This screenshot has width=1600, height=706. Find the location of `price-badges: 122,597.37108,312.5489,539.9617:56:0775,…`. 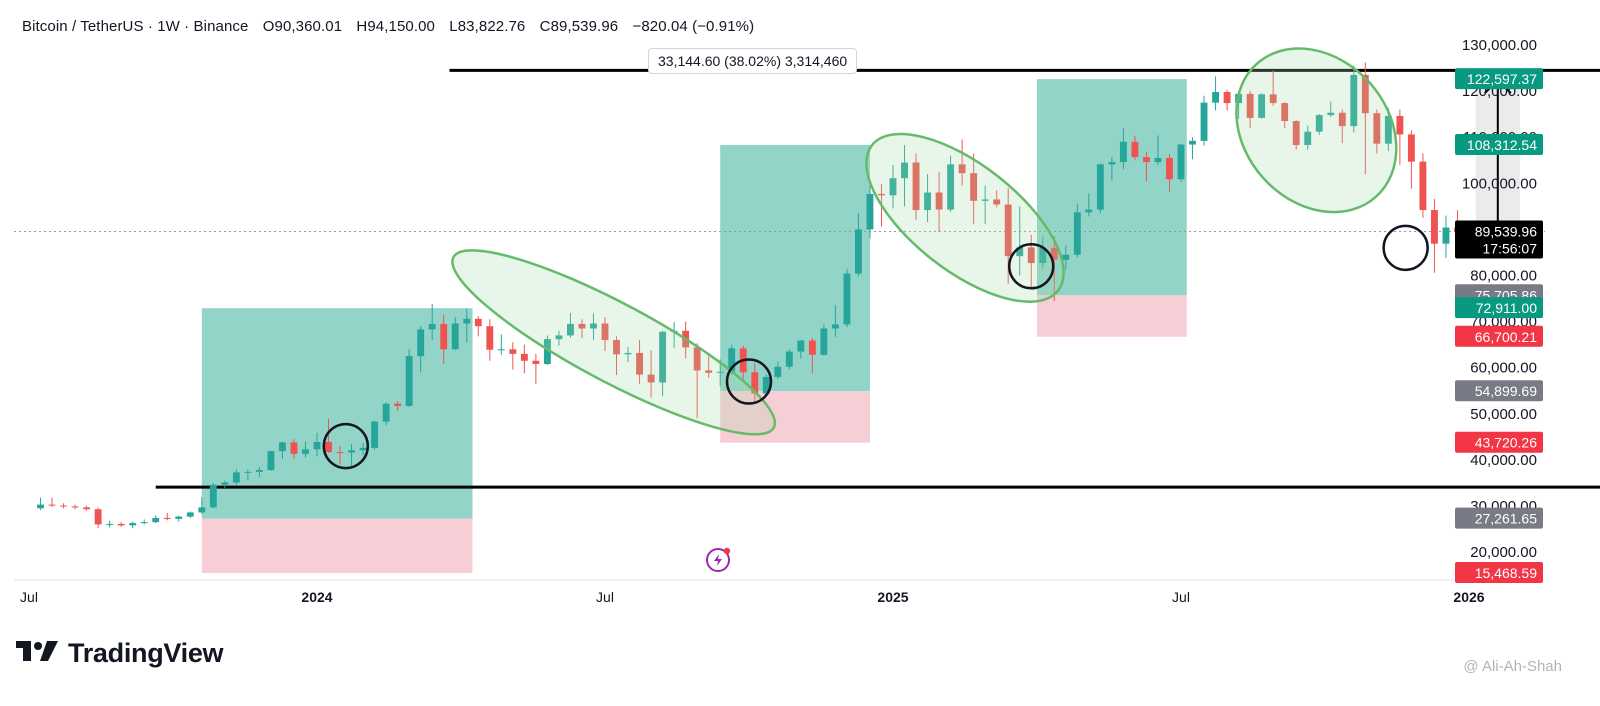

price-badges: 122,597.37108,312.5489,539.9617:56:0775,… is located at coordinates (1499, 325).